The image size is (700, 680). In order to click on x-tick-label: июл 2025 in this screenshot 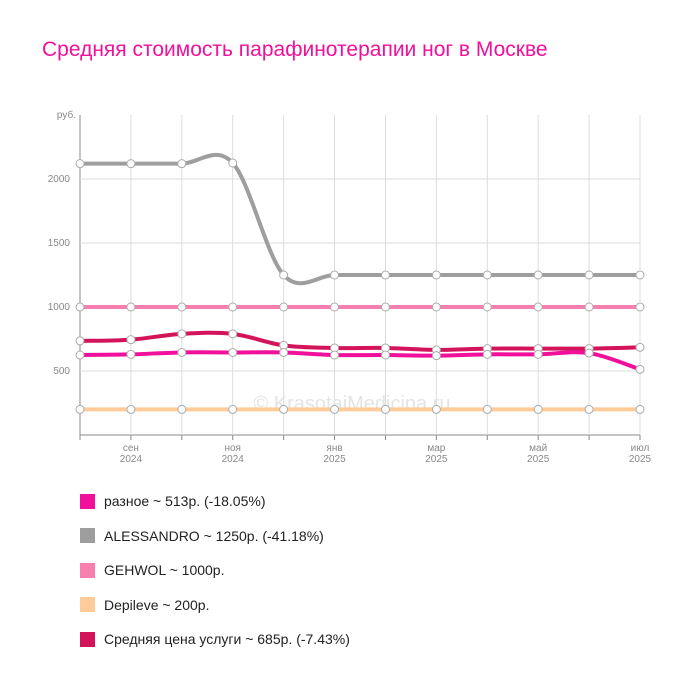, I will do `click(640, 454)`.